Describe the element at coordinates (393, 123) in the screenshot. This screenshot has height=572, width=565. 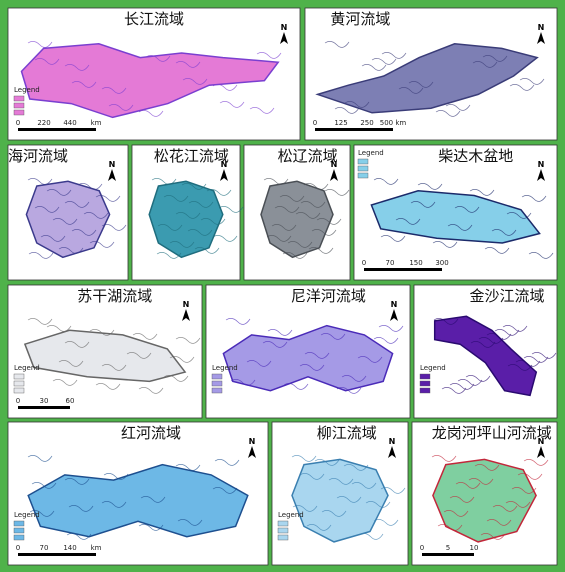
I see `scale-label: 500 km` at that location.